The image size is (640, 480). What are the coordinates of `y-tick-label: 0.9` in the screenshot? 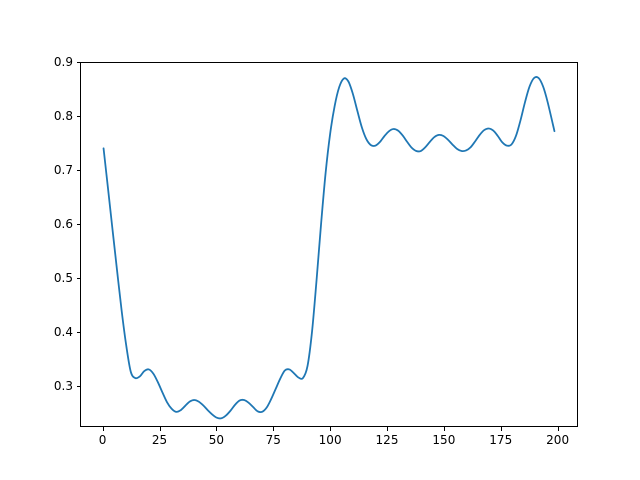 It's located at (63, 62).